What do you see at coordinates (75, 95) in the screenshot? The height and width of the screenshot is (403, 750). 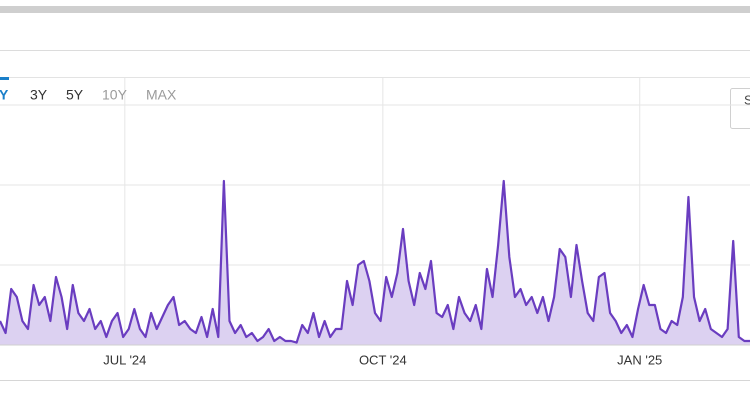 I see `range-button: 5Y` at bounding box center [75, 95].